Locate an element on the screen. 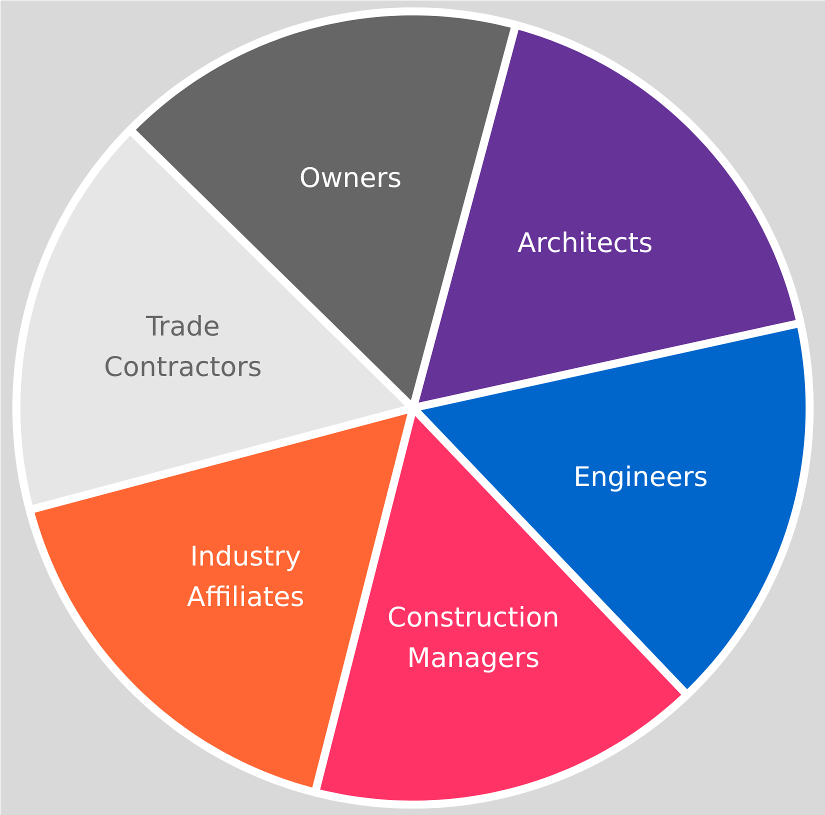  slice-label: Industry Affiliates is located at coordinates (245, 577).